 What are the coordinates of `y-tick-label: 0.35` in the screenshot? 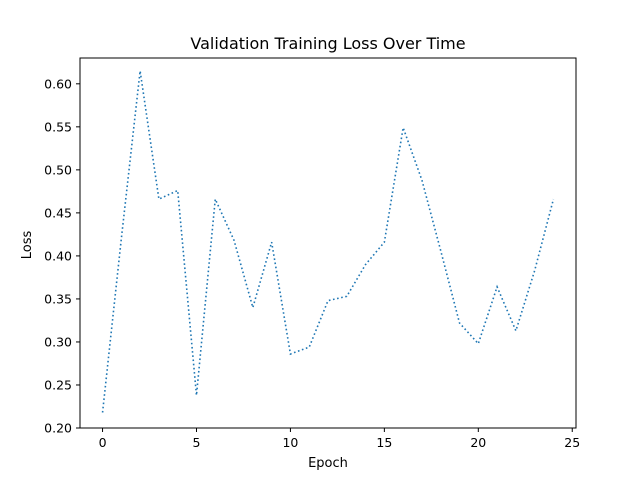 It's located at (58, 298).